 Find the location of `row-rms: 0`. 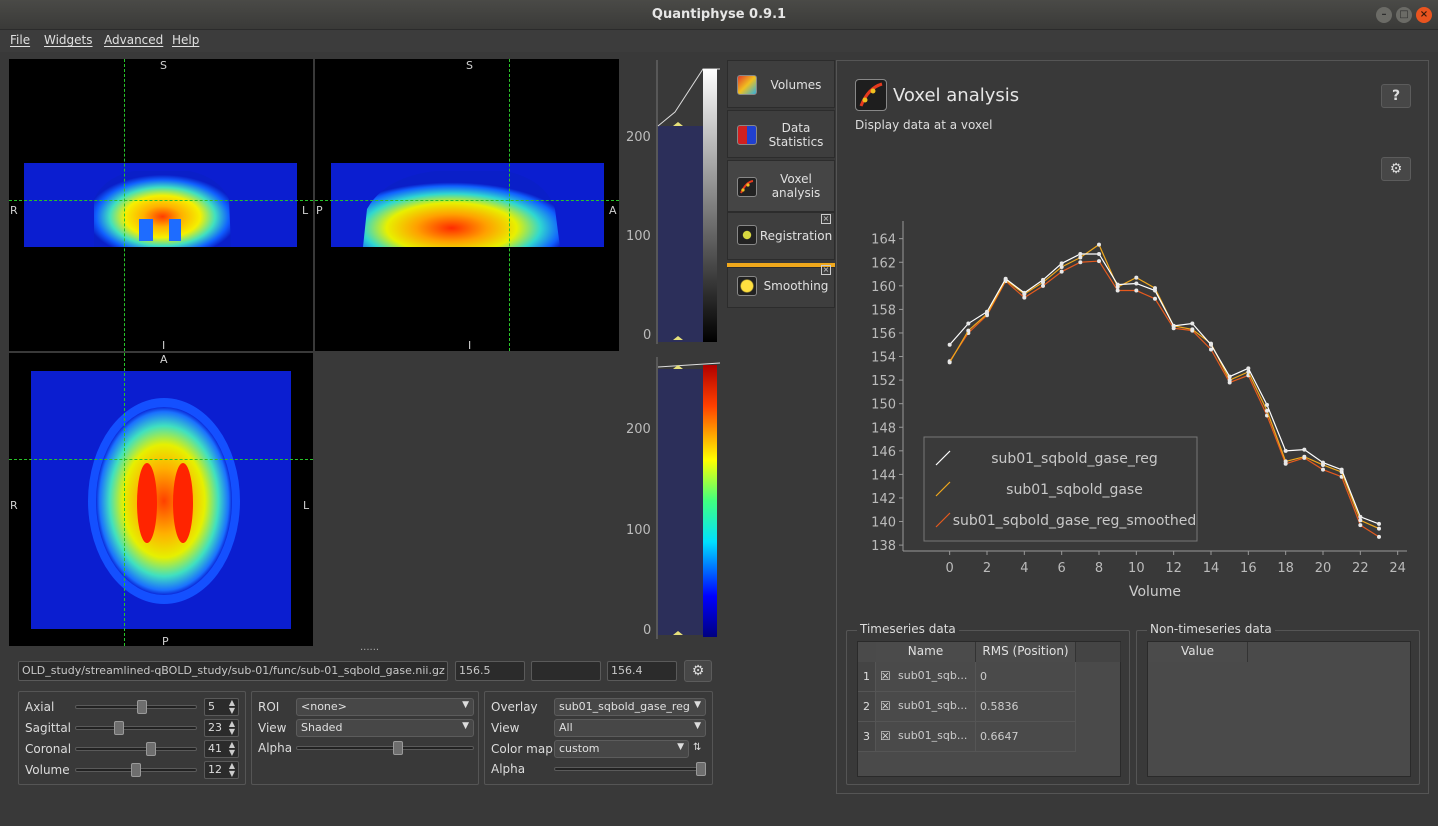

row-rms: 0 is located at coordinates (1026, 677).